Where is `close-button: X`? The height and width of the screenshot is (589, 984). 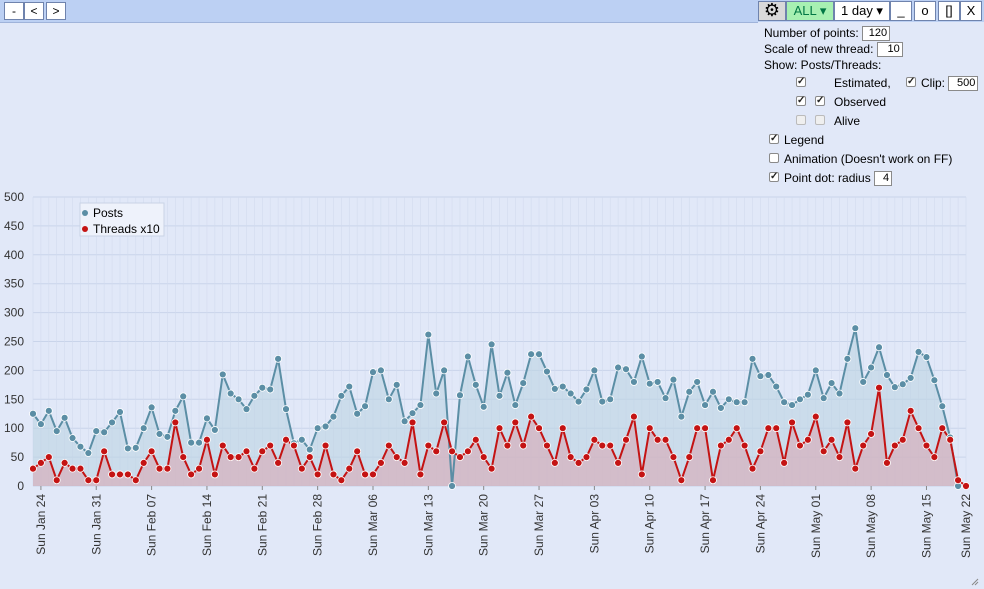
close-button: X is located at coordinates (971, 11).